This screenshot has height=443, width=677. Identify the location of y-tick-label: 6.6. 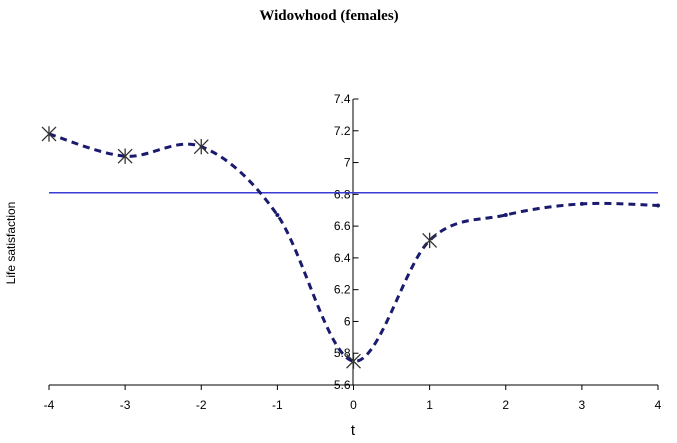
(342, 226).